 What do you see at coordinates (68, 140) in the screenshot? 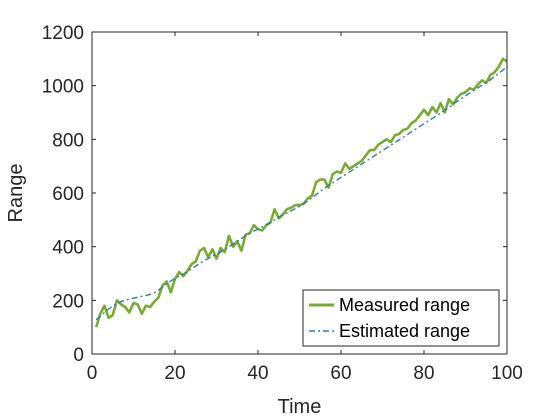
I see `y-tick-label: 800` at bounding box center [68, 140].